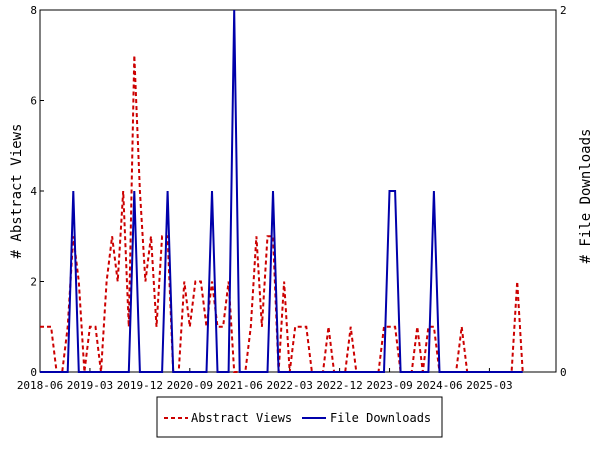 Image resolution: width=600 pixels, height=450 pixels. I want to click on left-axis: 0 2 4 6 8, so click(37, 191).